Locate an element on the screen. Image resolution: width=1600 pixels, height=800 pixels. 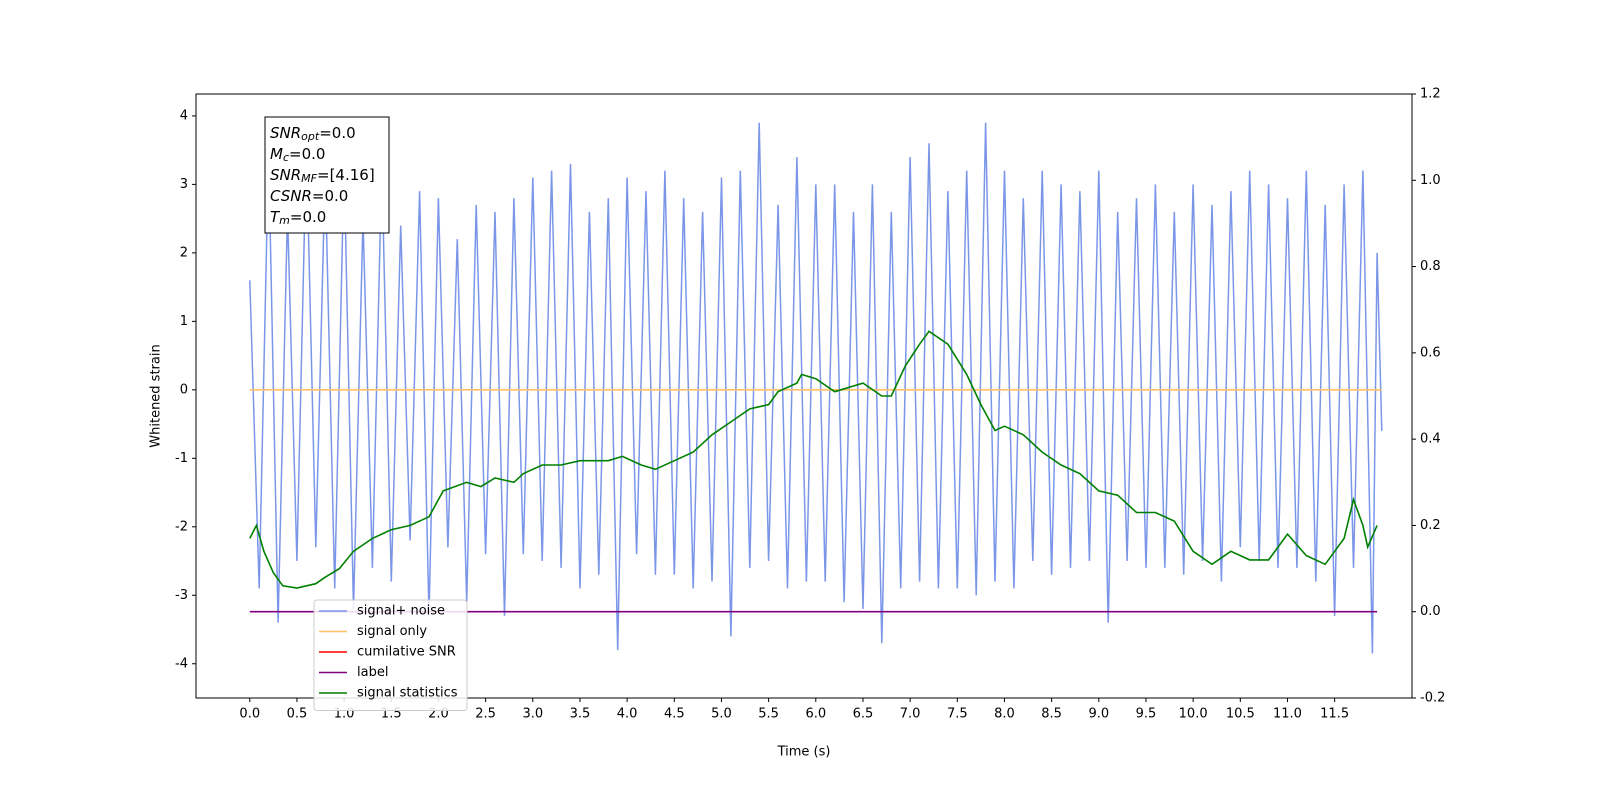
x-tick-label: 10.5 is located at coordinates (1240, 714).